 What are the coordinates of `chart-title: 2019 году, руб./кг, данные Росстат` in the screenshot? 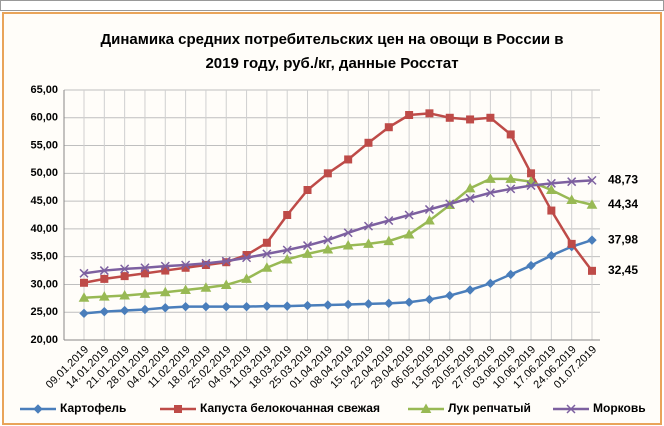 It's located at (331, 63).